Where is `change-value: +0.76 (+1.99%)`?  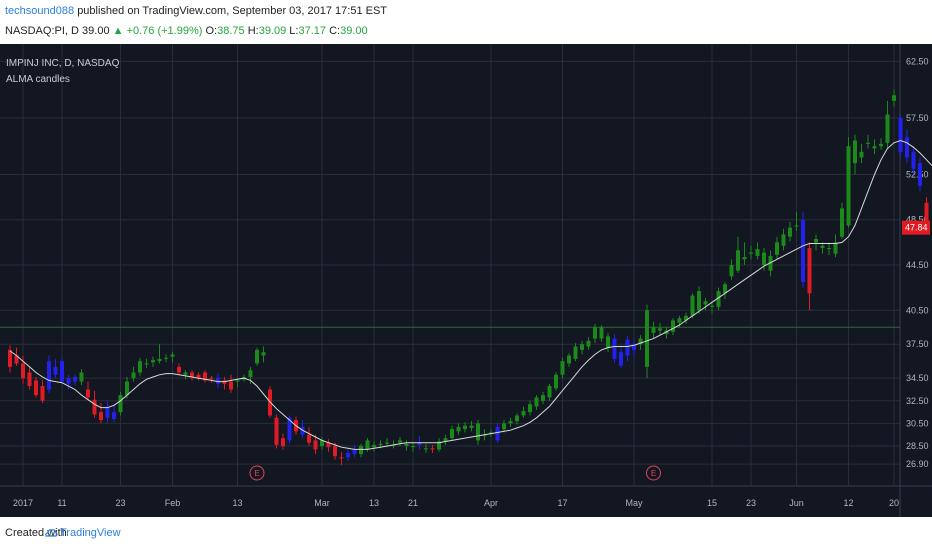
change-value: +0.76 (+1.99%) is located at coordinates (164, 31).